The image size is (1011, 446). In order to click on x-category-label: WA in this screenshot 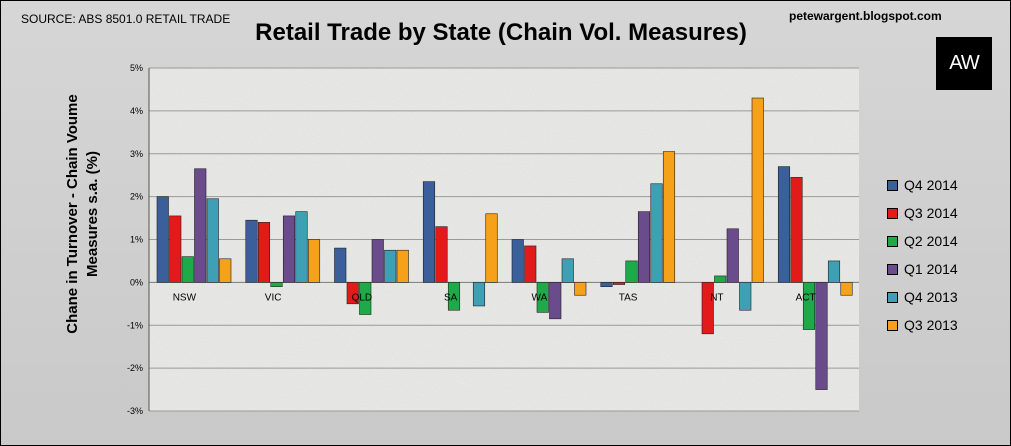, I will do `click(540, 297)`.